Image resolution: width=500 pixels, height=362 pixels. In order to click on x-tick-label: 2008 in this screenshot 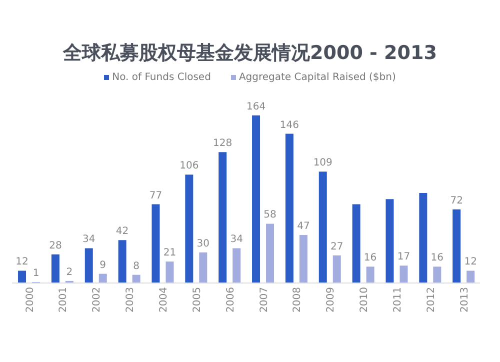, I will do `click(298, 299)`.